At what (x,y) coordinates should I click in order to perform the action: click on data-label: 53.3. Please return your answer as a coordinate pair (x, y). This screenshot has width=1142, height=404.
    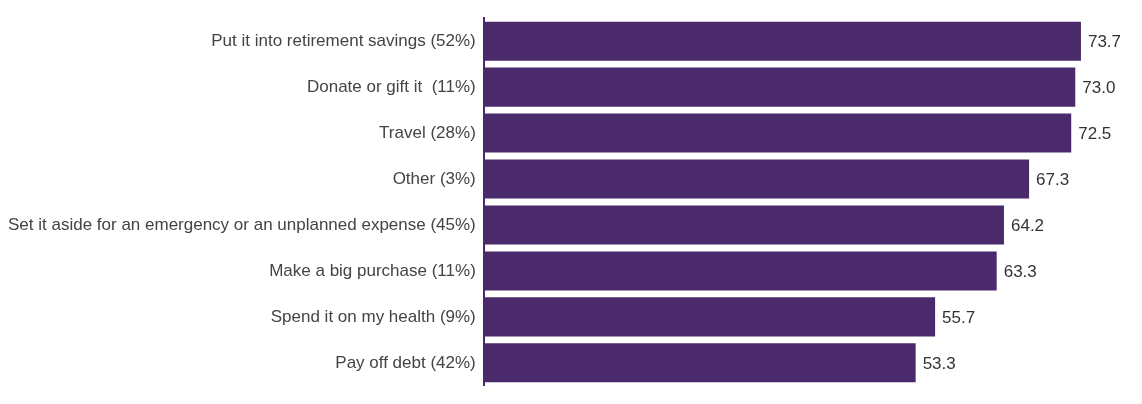
    Looking at the image, I should click on (939, 363).